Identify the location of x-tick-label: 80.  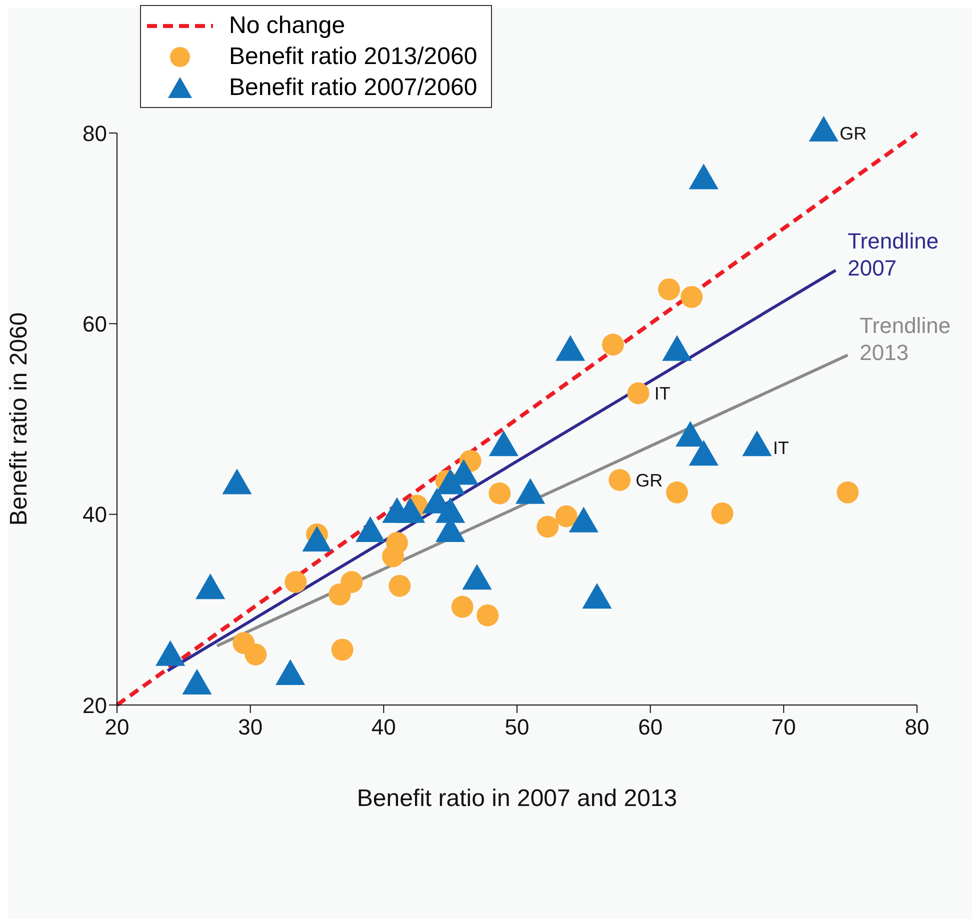
(917, 727).